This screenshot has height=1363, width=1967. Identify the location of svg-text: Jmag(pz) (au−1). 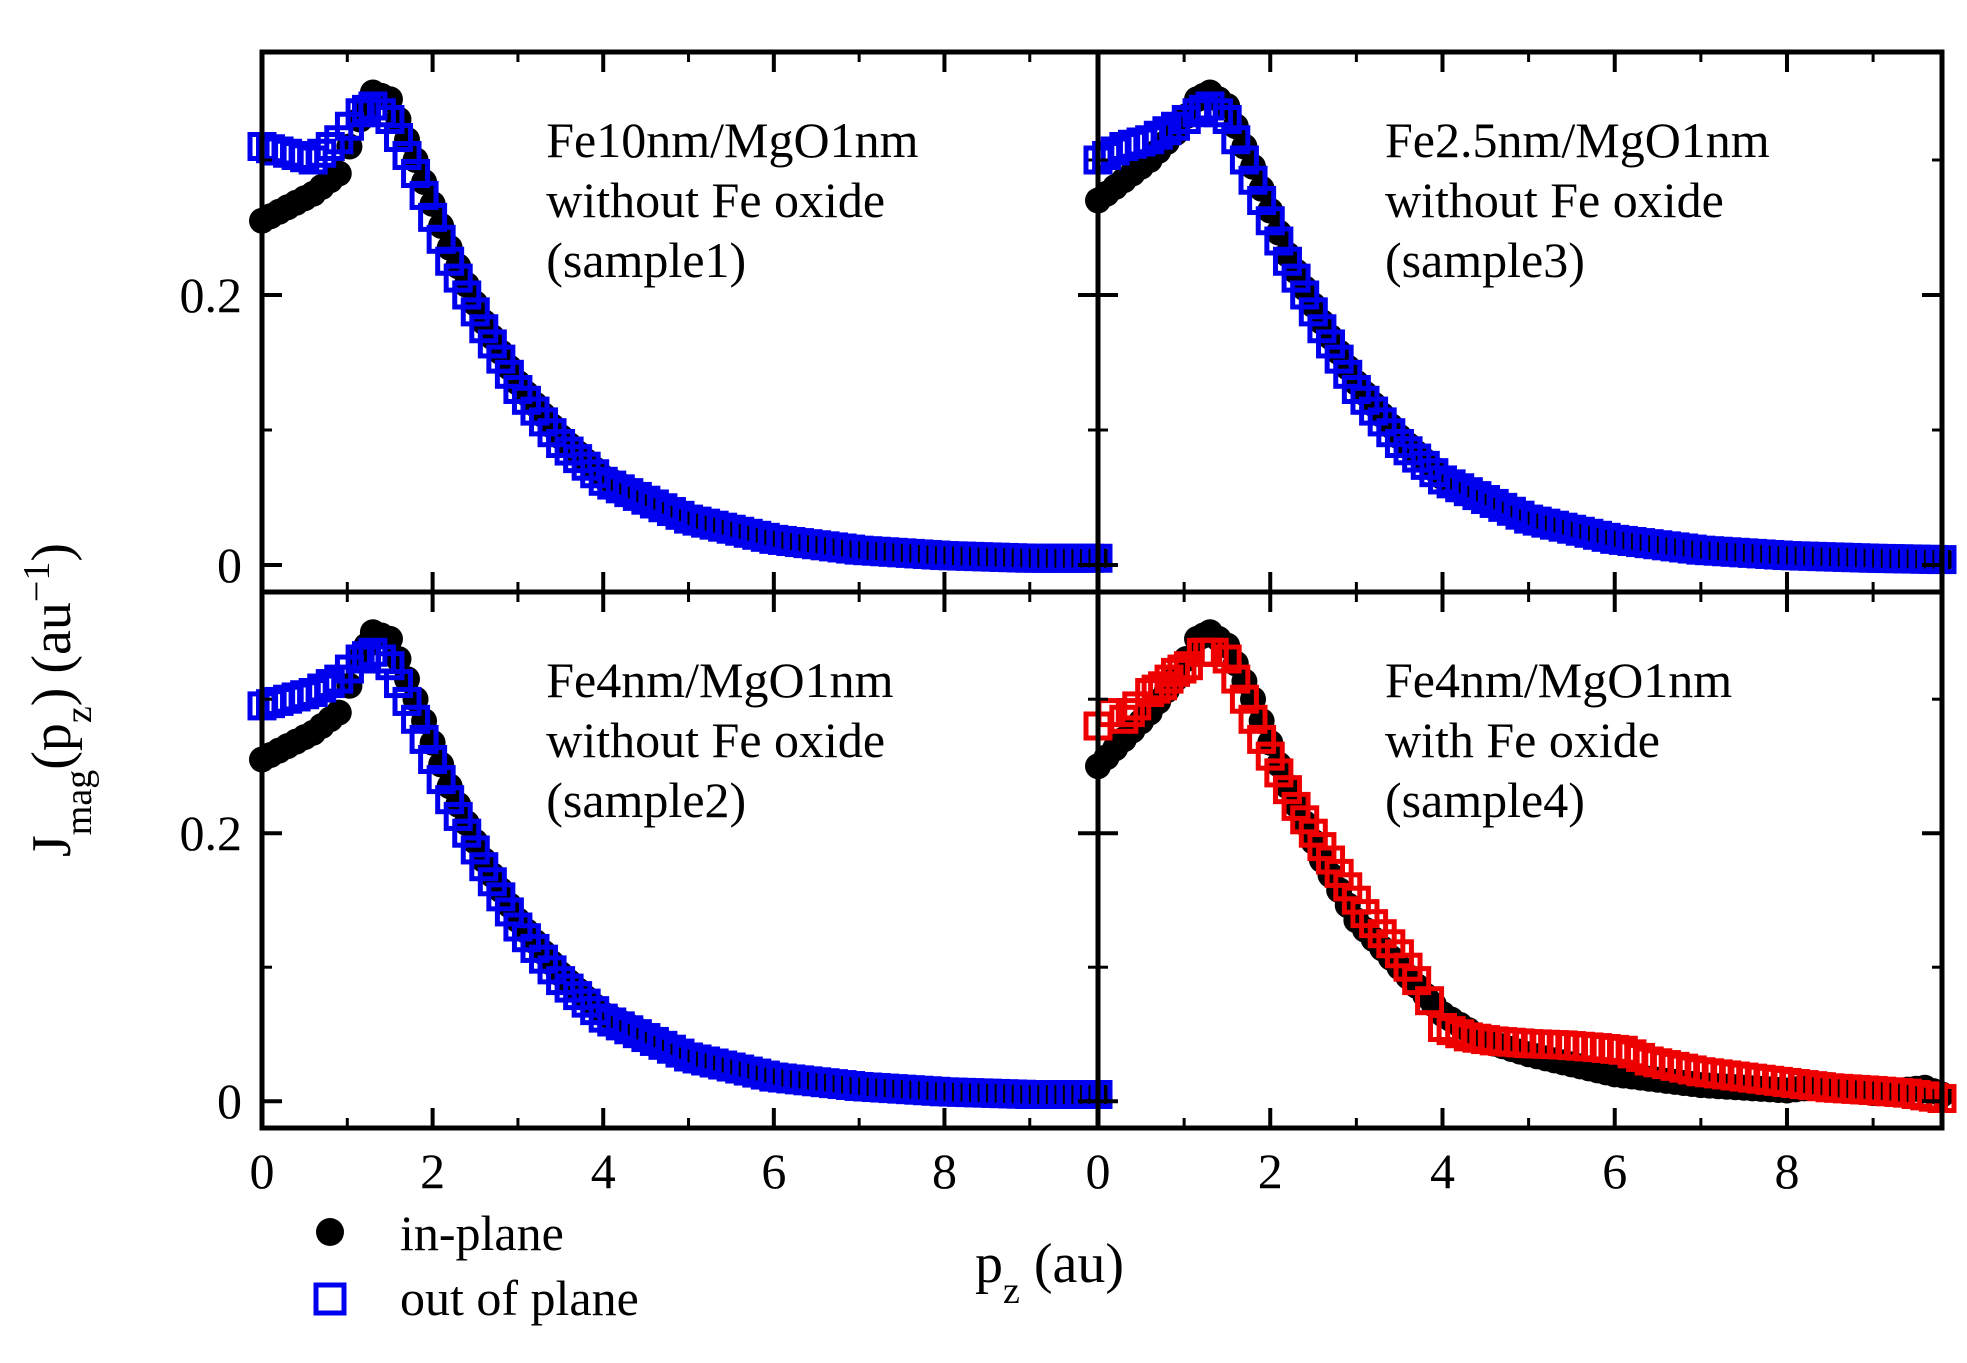
(58, 700).